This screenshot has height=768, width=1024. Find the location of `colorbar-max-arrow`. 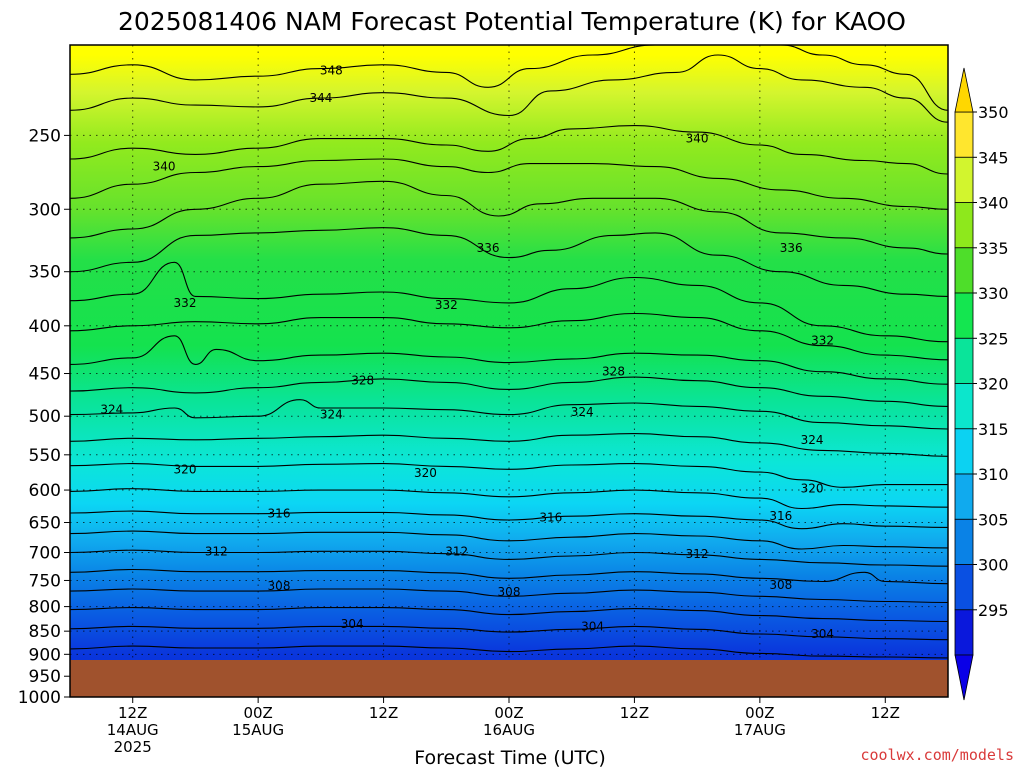

colorbar-max-arrow is located at coordinates (964, 90).